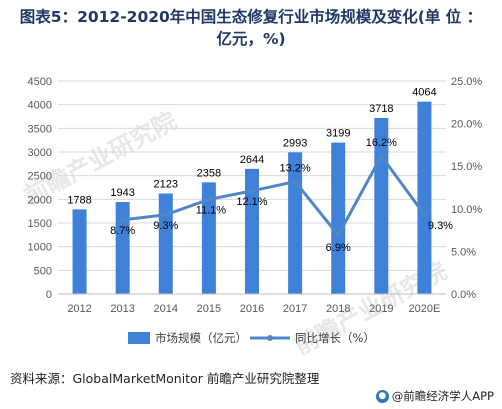 The image size is (502, 409). What do you see at coordinates (251, 338) in the screenshot?
I see `legend: 市场规模（亿元） 同比增长（%）` at bounding box center [251, 338].